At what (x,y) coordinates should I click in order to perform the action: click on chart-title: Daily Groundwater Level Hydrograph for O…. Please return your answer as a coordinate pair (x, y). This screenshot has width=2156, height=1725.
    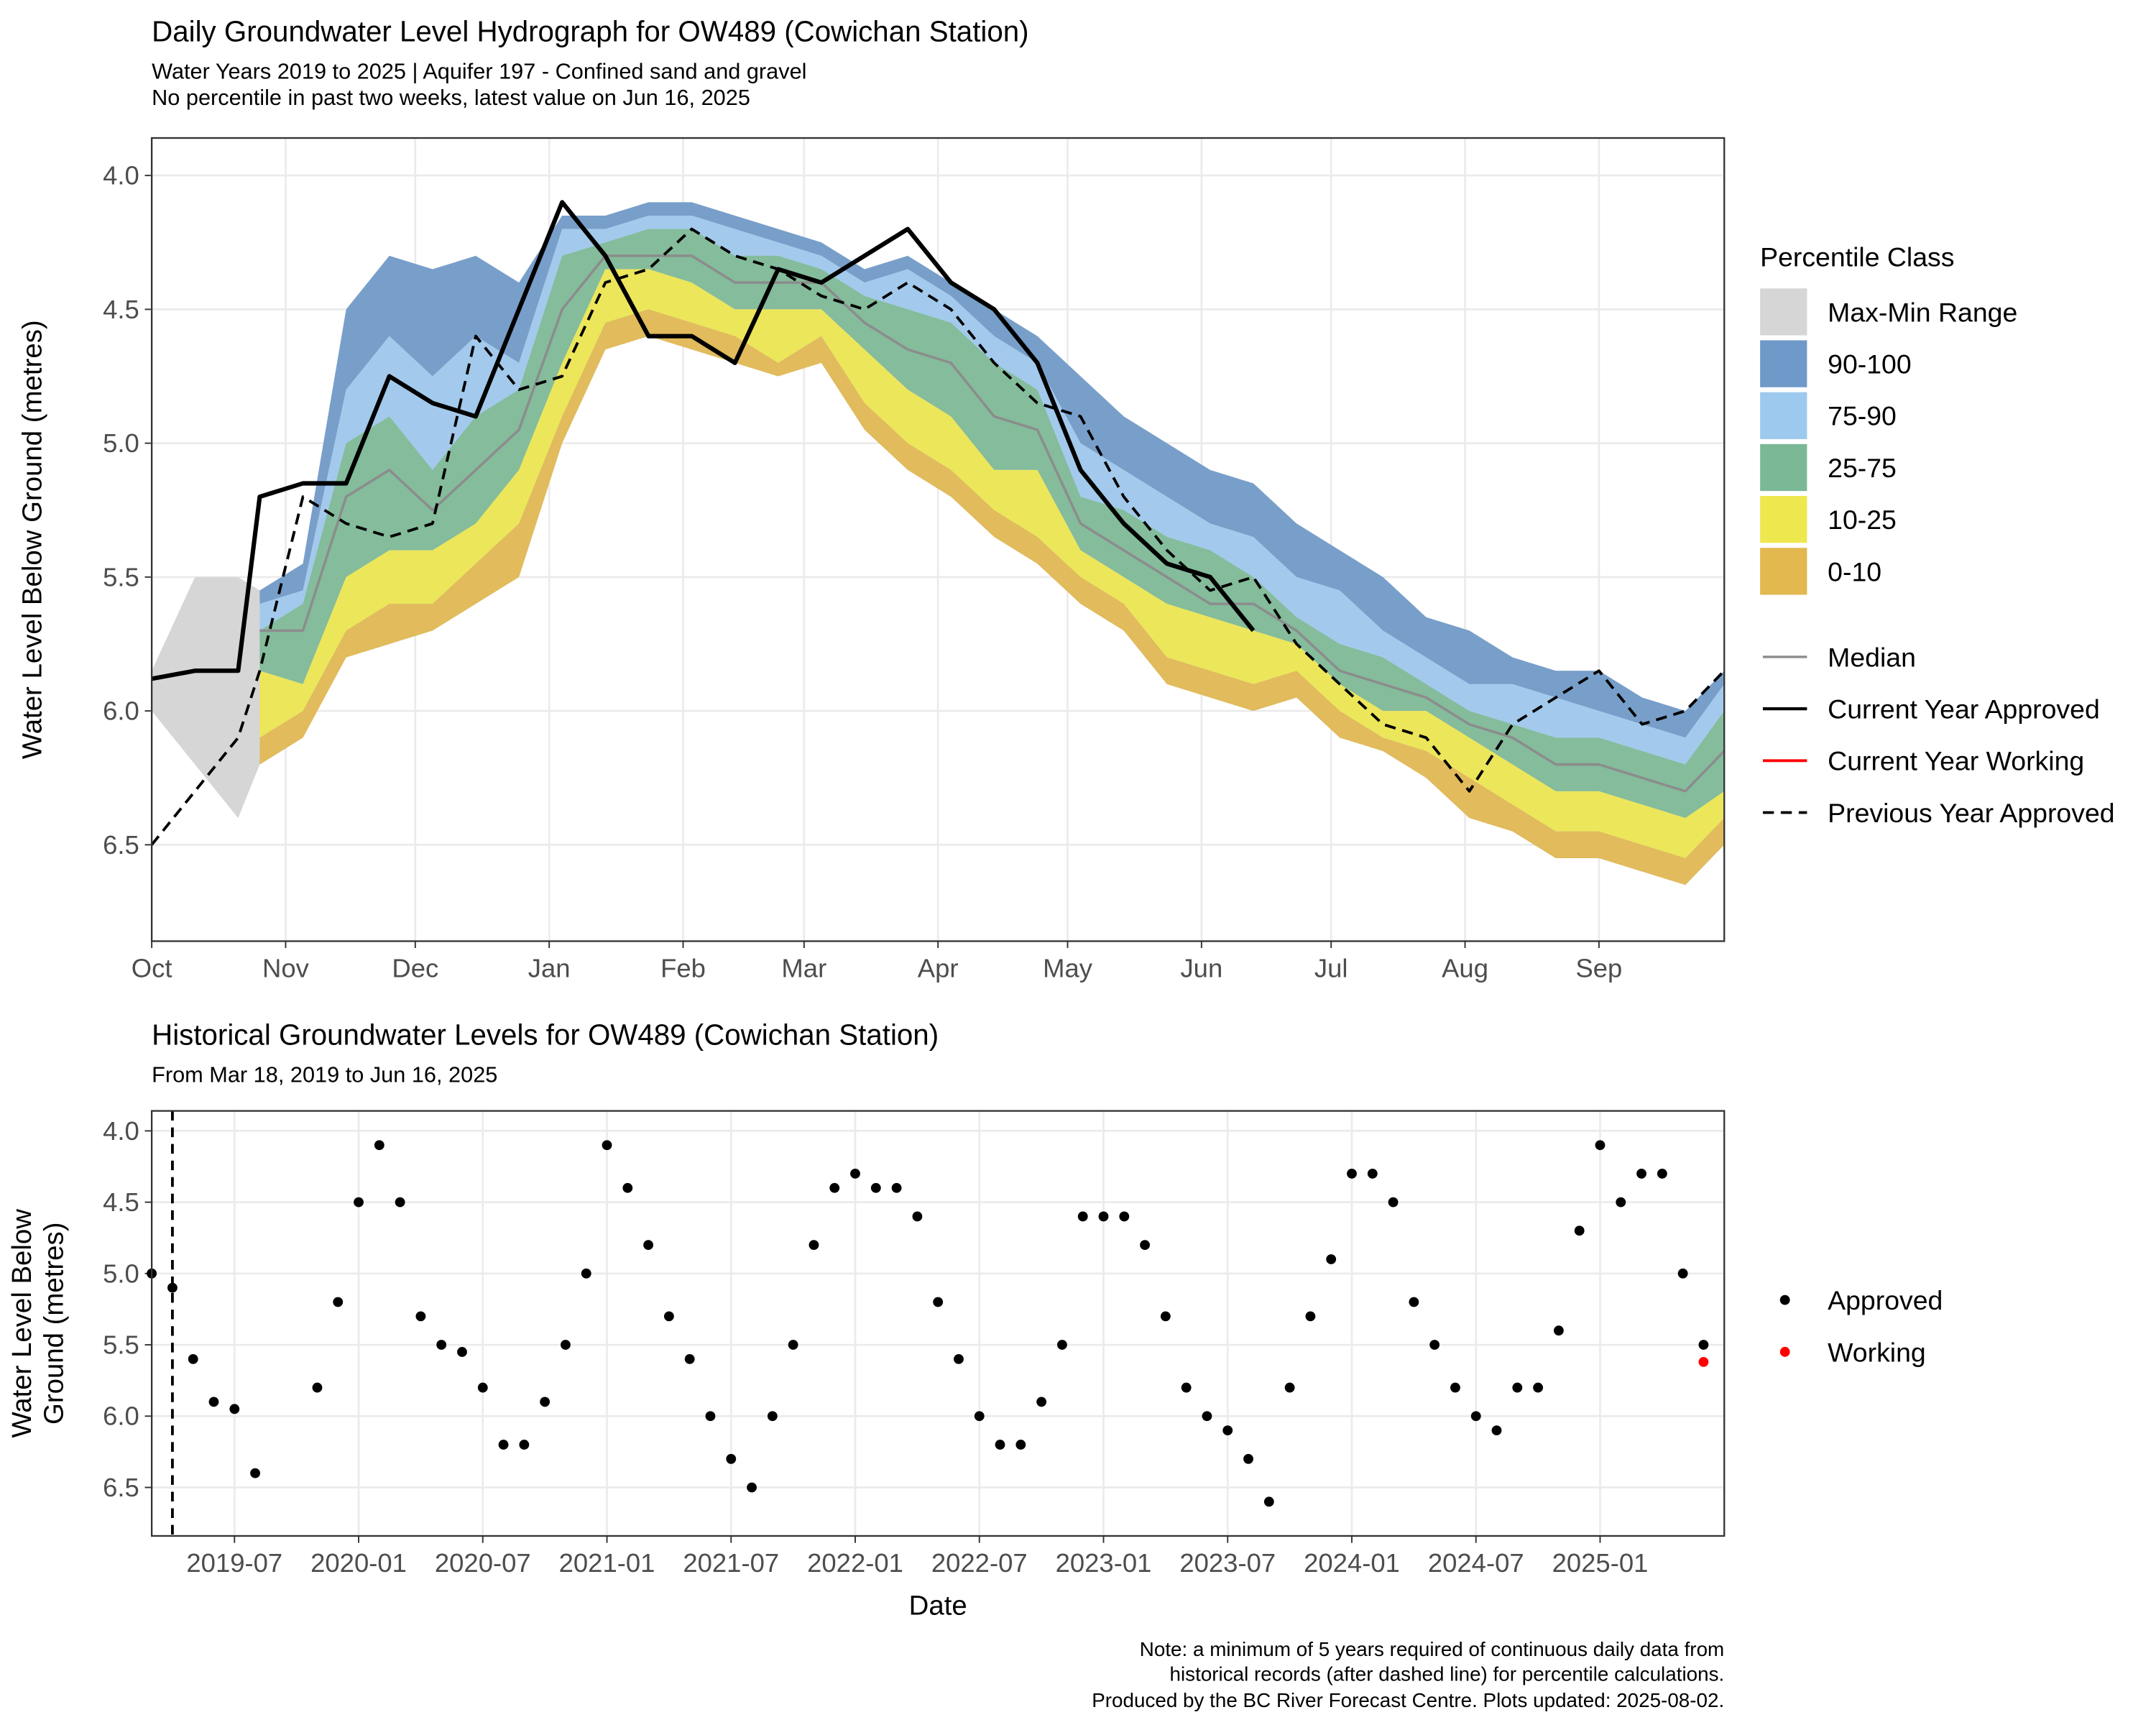
    Looking at the image, I should click on (590, 32).